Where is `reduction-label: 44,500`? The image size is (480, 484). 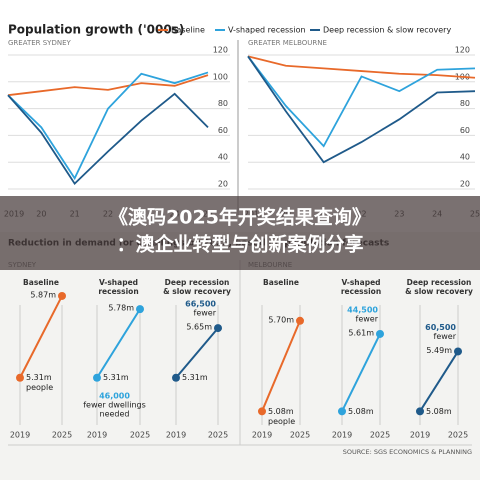
reduction-label: 44,500 is located at coordinates (362, 309).